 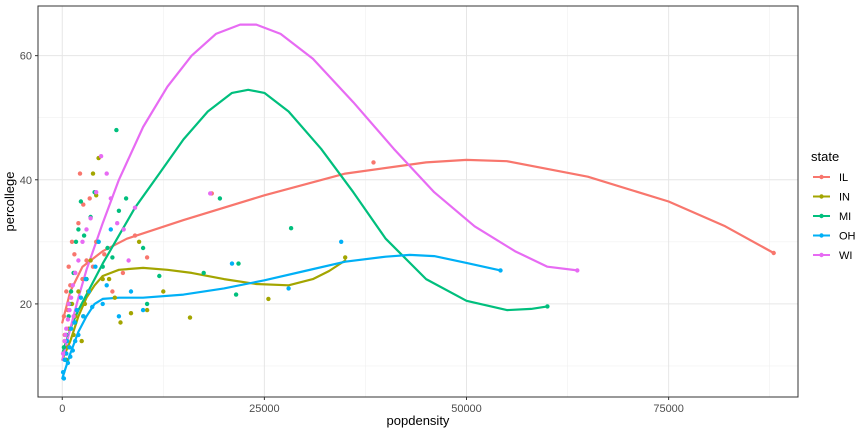 What do you see at coordinates (825, 156) in the screenshot?
I see `legend-title: state` at bounding box center [825, 156].